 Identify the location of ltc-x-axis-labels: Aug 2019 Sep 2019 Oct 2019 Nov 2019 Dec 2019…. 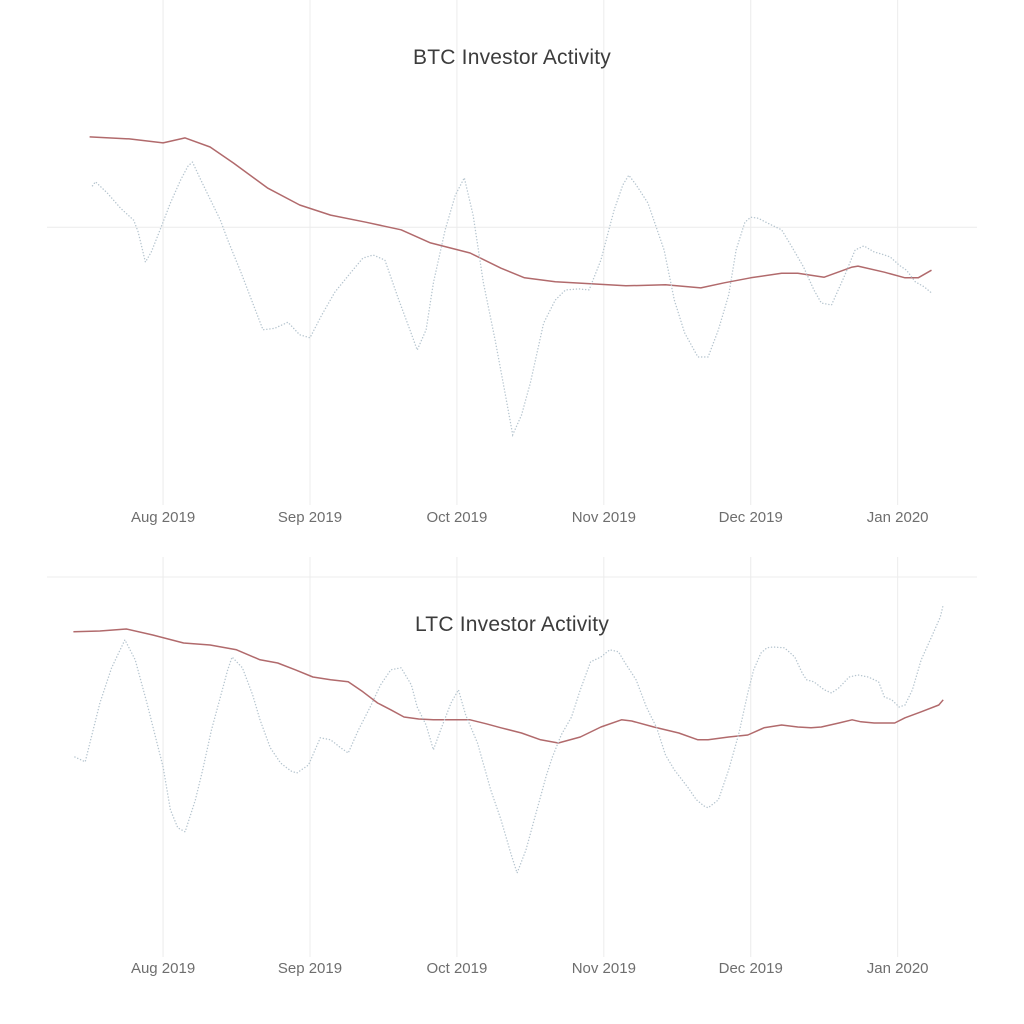
(530, 968).